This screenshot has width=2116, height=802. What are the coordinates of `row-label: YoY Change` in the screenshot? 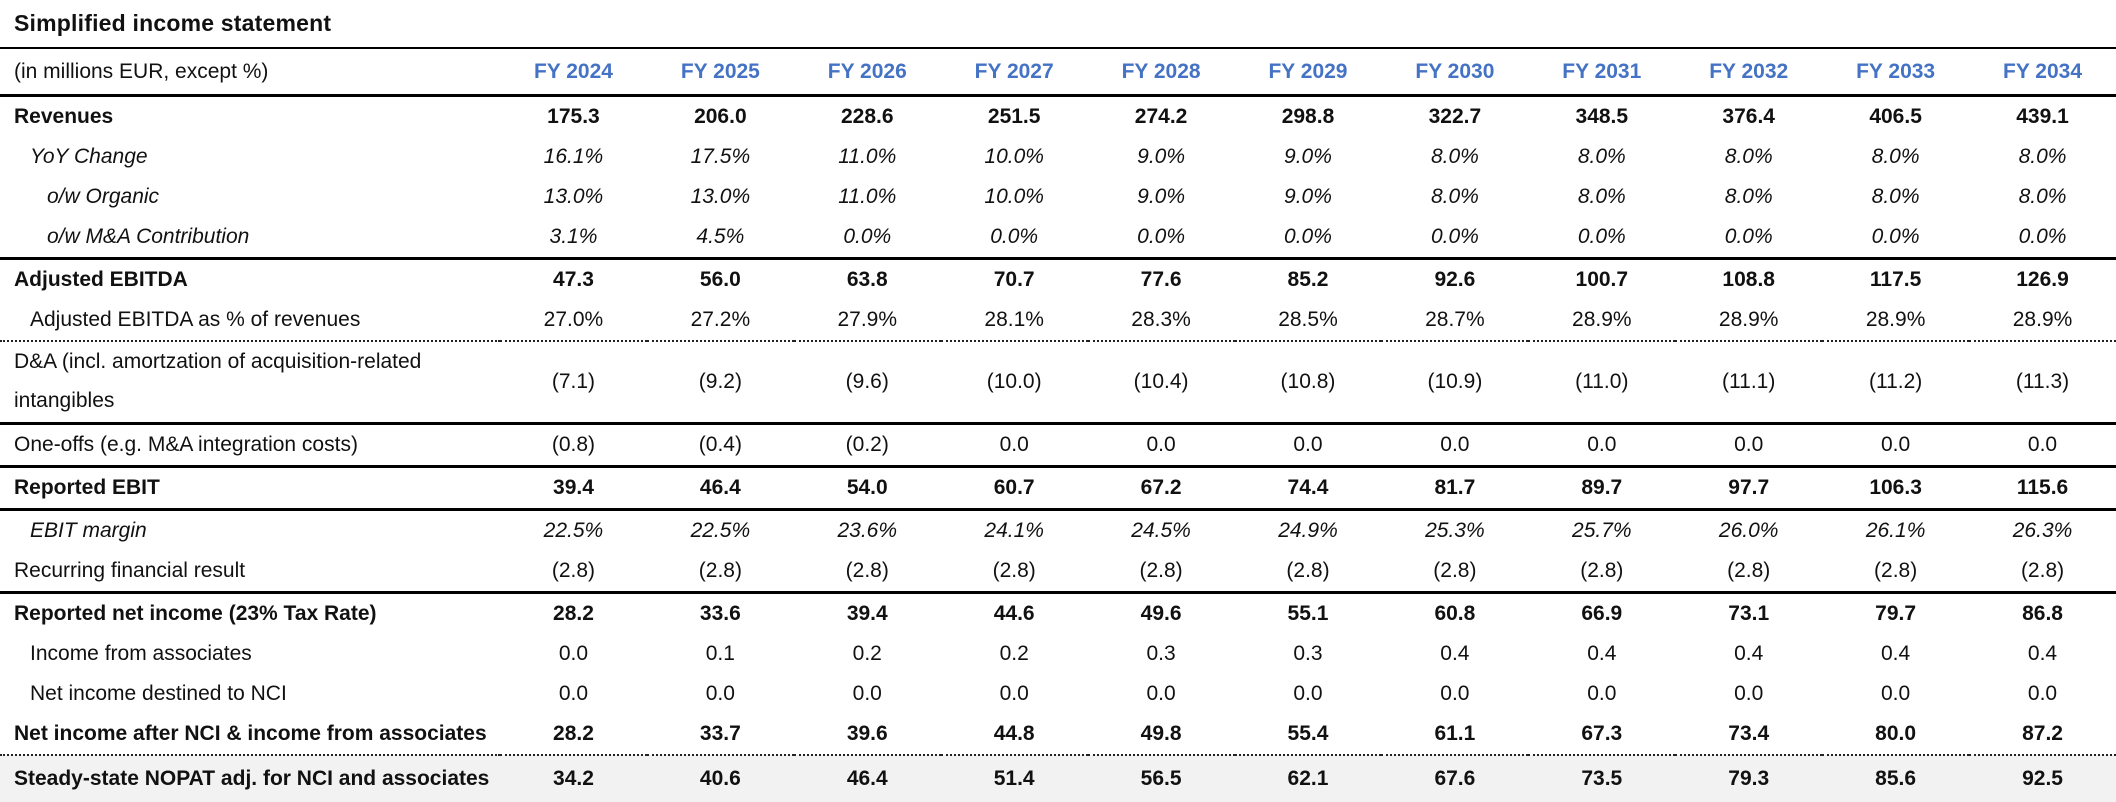 It's located at (250, 157).